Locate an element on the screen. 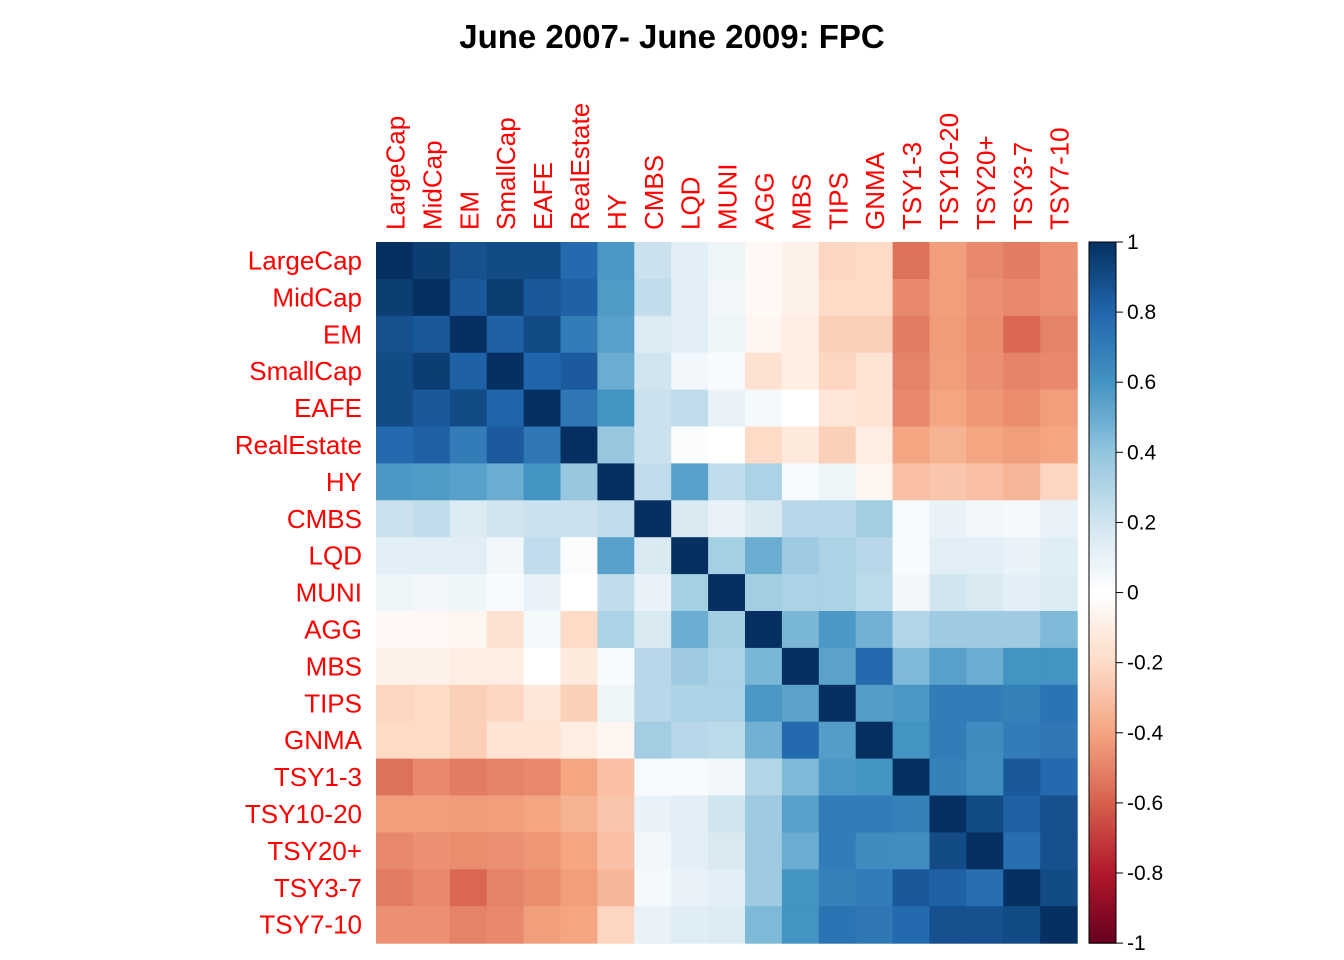 This screenshot has height=960, width=1344. row-label: TIPS is located at coordinates (333, 703).